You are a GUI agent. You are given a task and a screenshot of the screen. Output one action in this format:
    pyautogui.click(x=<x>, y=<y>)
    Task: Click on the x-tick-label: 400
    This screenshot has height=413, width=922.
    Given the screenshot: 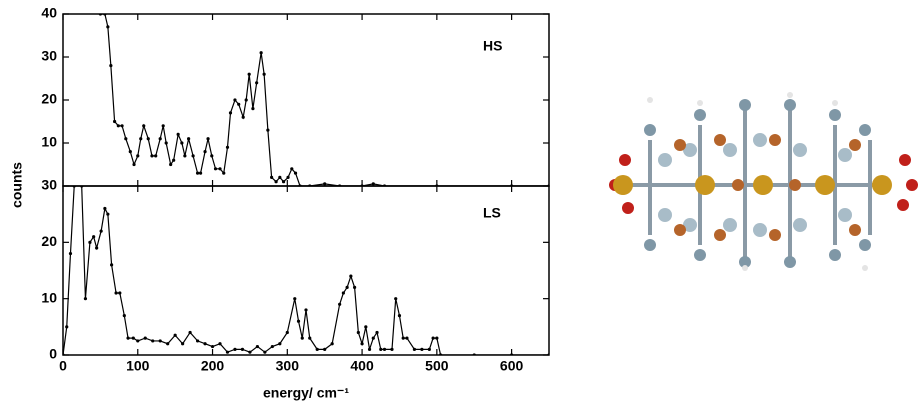 What is the action you would take?
    pyautogui.click(x=362, y=366)
    